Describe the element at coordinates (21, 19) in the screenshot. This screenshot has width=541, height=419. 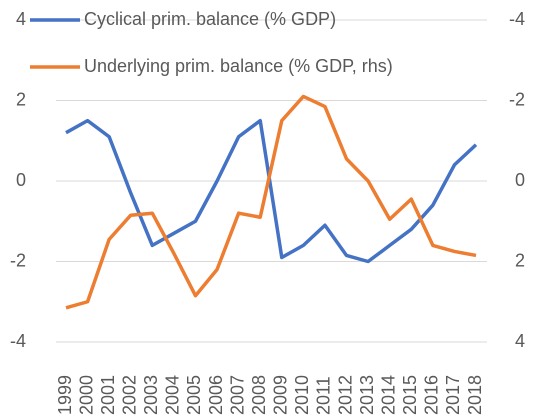
I see `y-tick-label: 4` at that location.